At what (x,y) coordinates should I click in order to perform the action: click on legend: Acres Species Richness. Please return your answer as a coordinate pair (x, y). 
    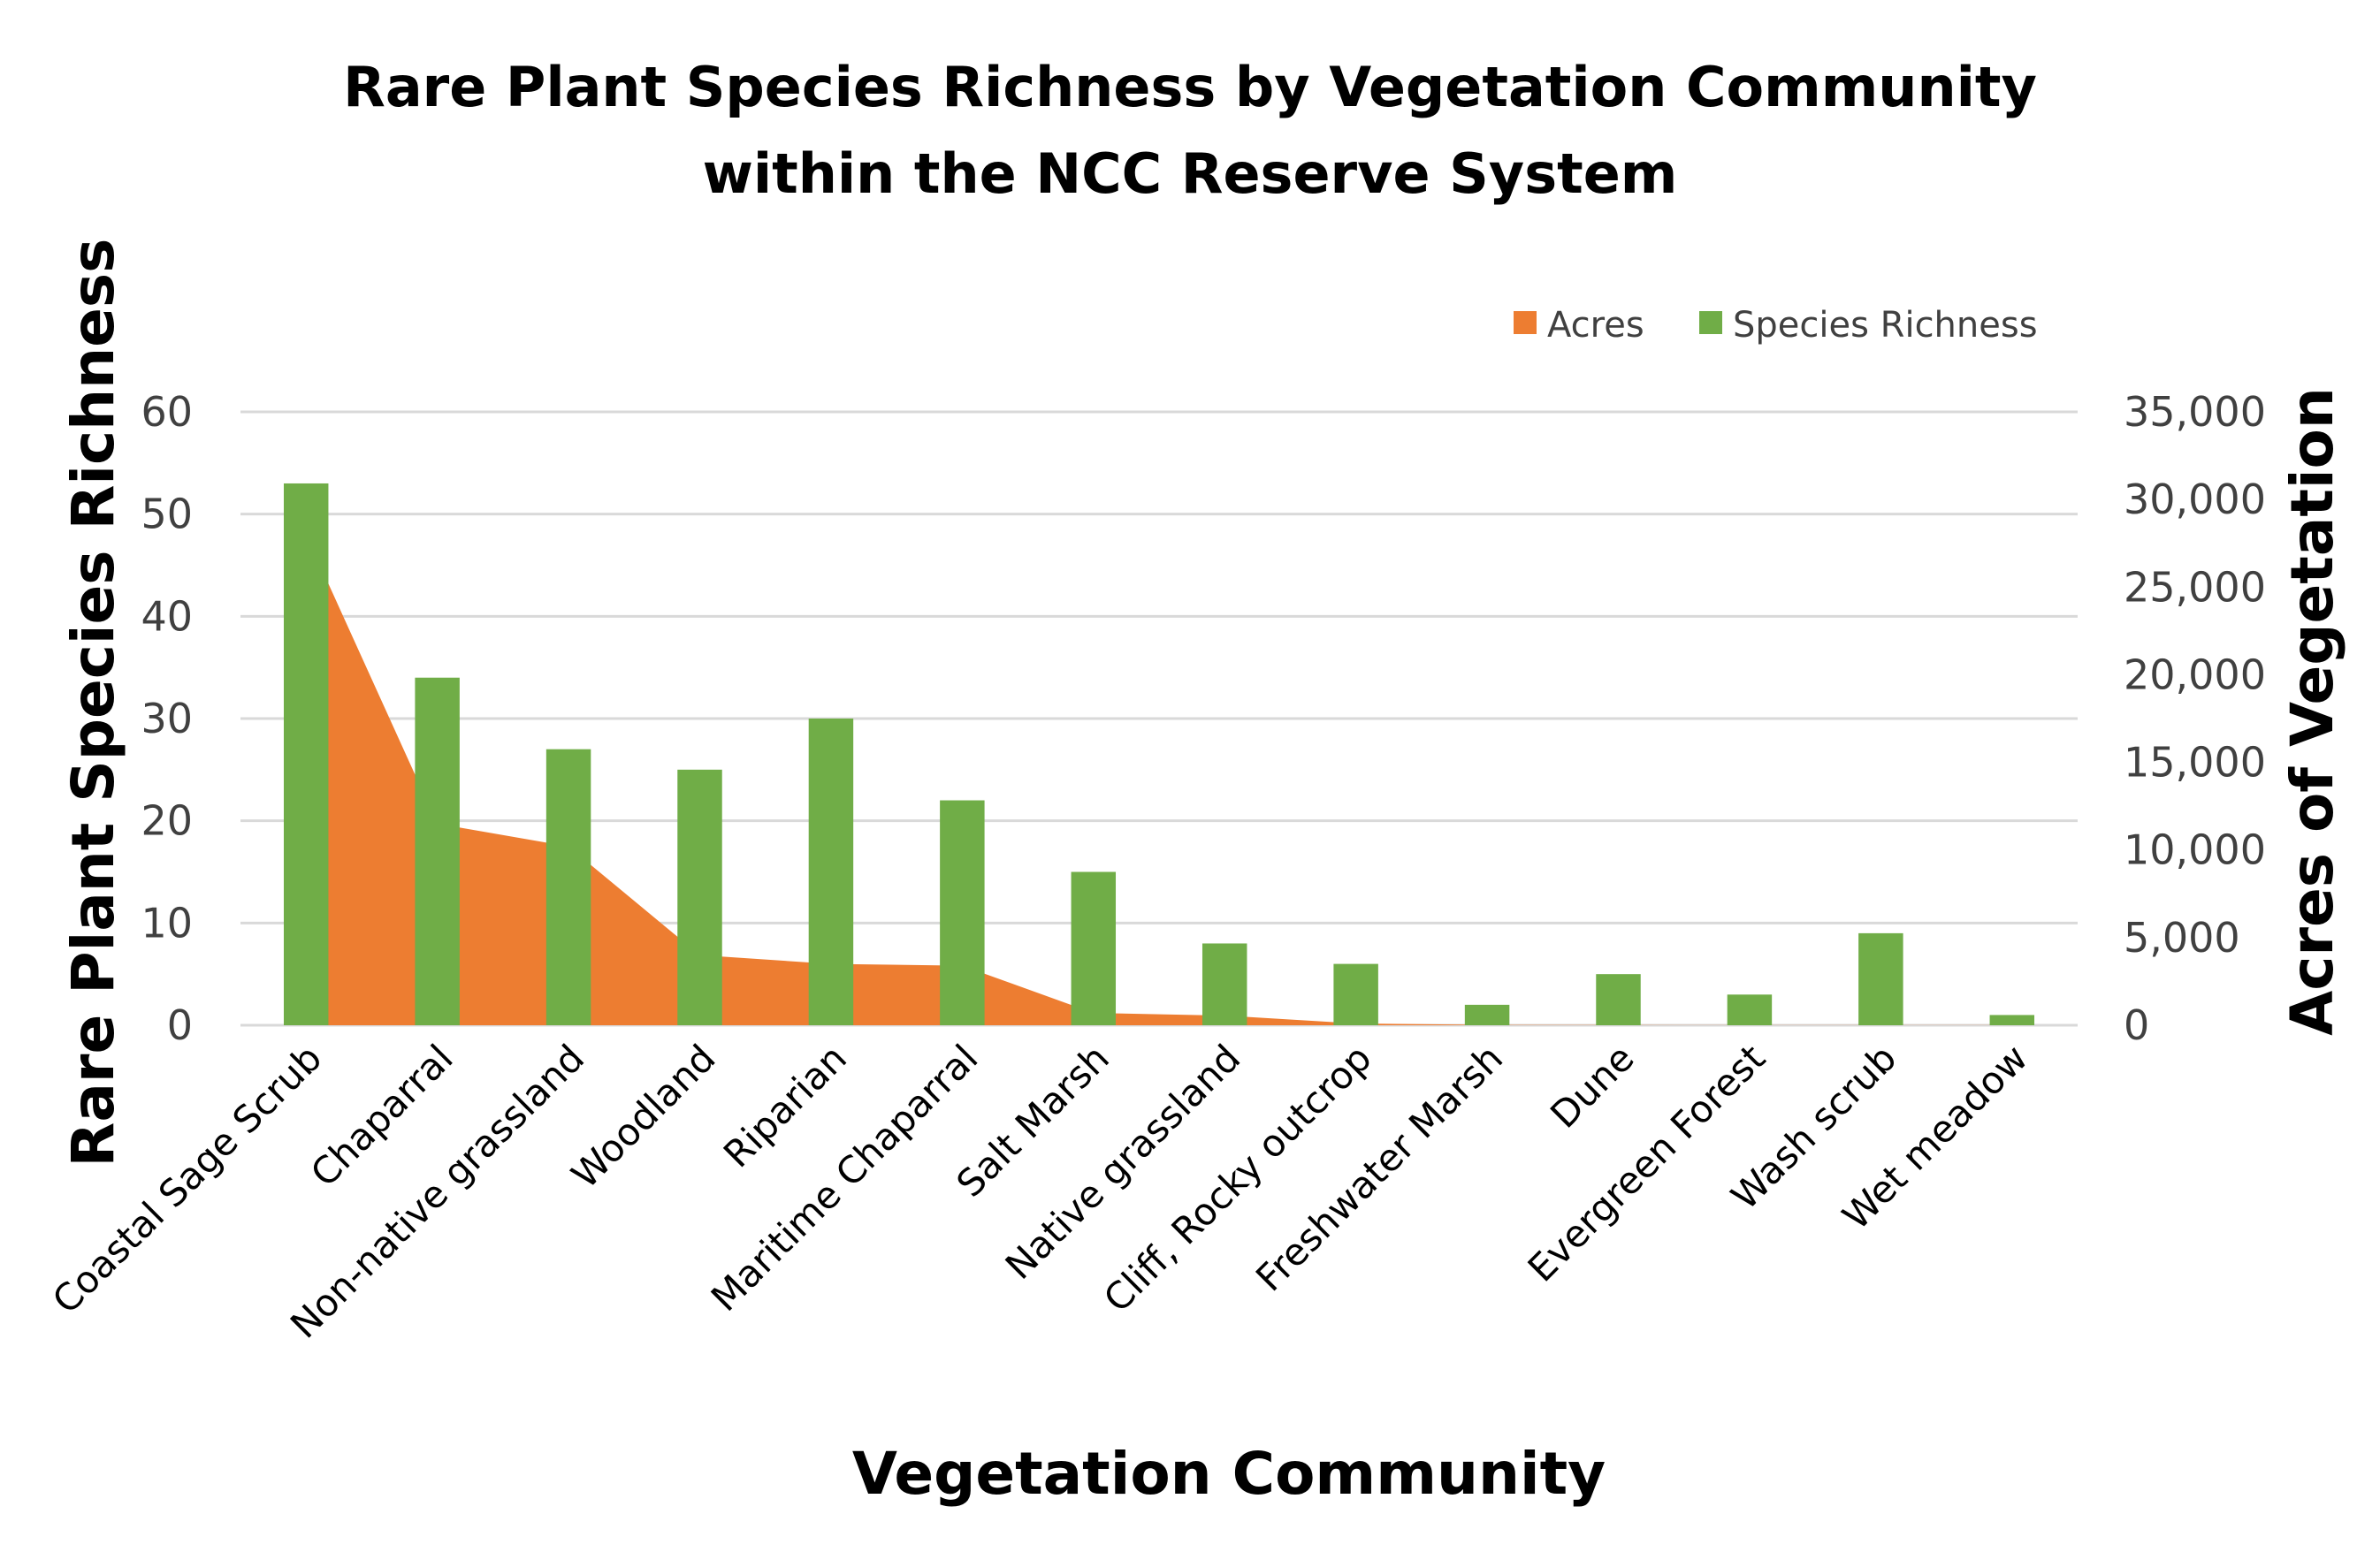
    Looking at the image, I should click on (1776, 325).